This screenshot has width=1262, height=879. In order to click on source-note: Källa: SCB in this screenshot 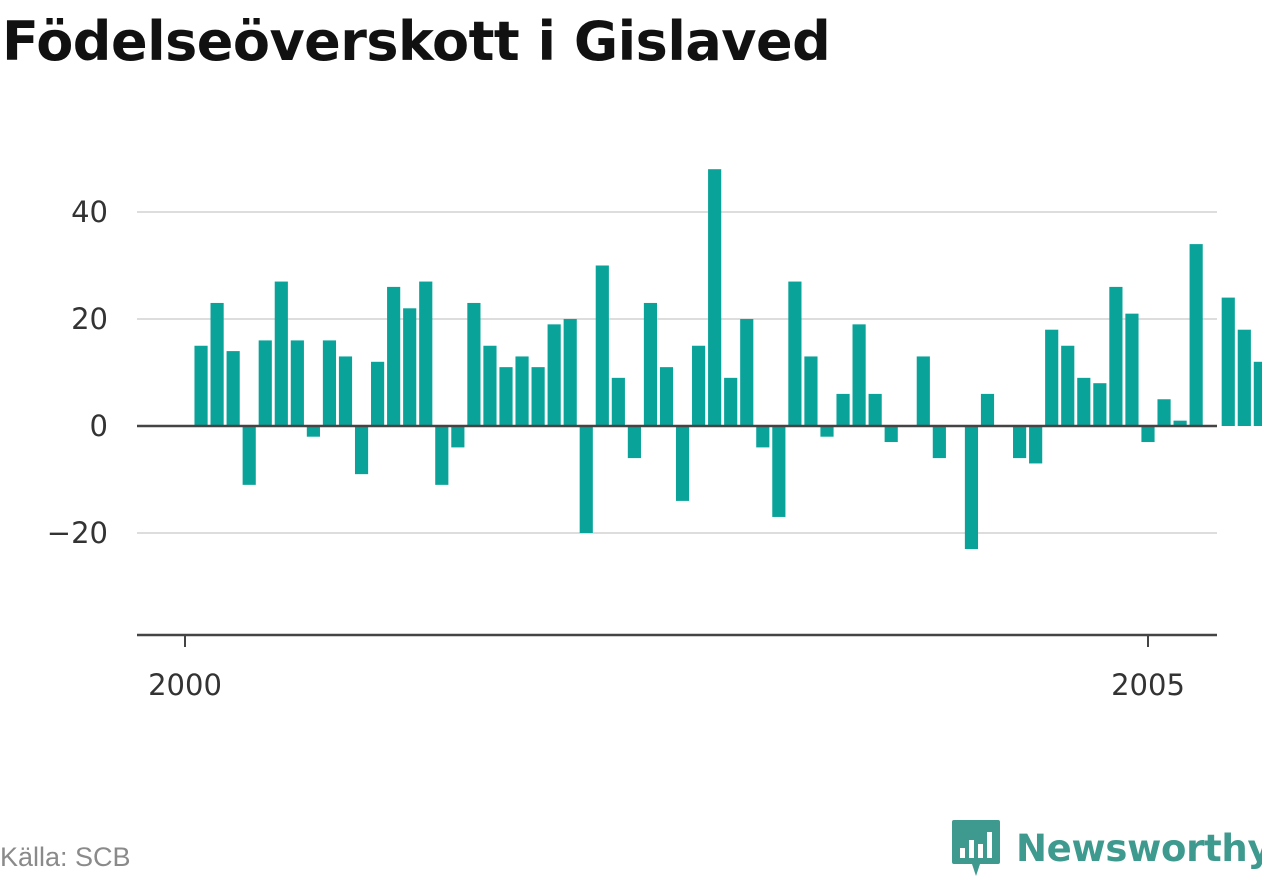, I will do `click(65, 857)`.